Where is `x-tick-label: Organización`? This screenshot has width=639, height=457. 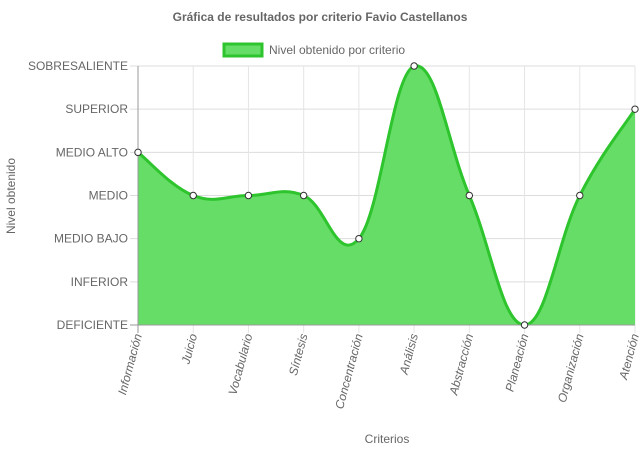 x-tick-label: Organización is located at coordinates (571, 368).